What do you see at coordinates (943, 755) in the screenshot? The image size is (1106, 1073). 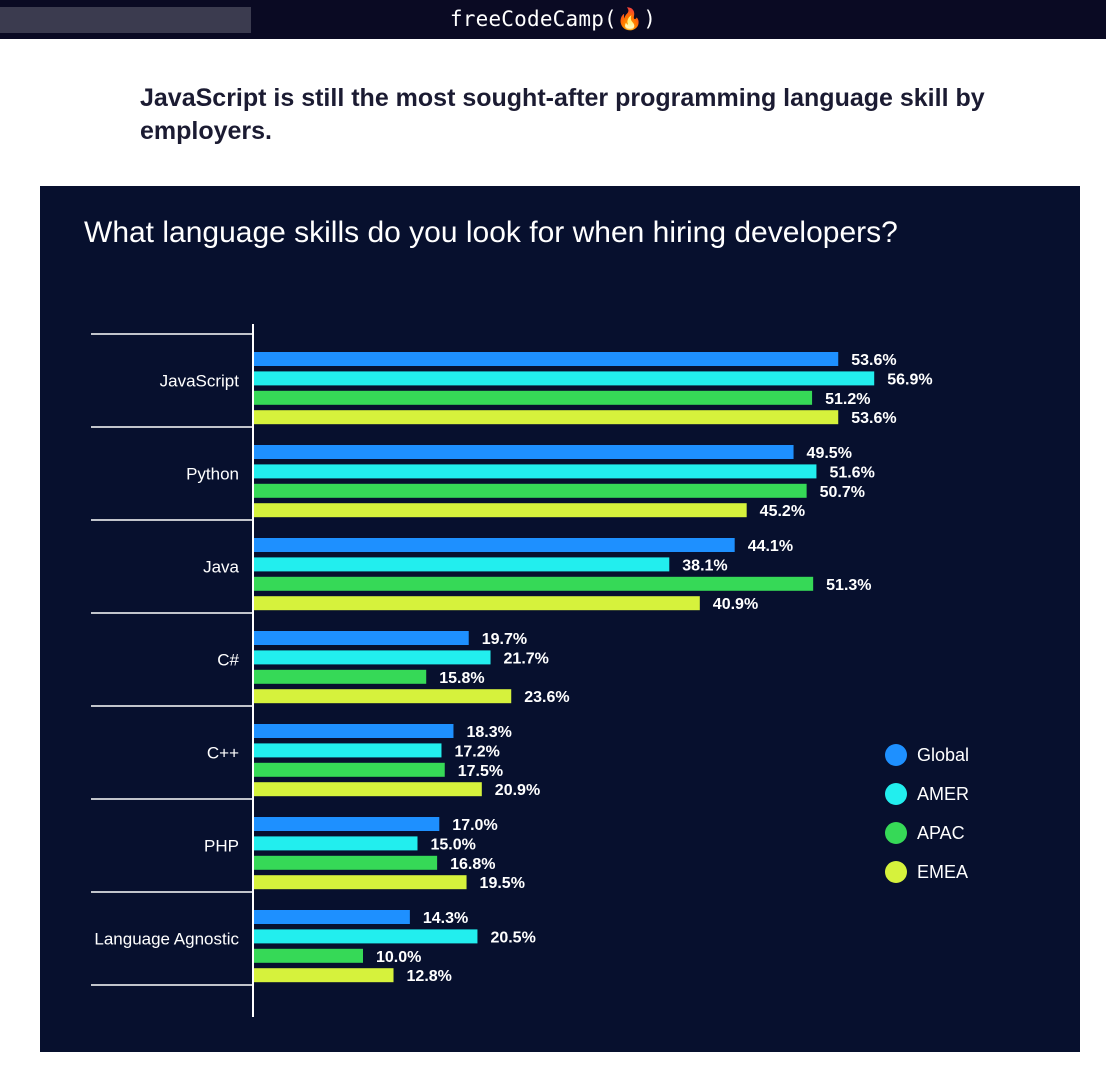 I see `legend-label: Global` at bounding box center [943, 755].